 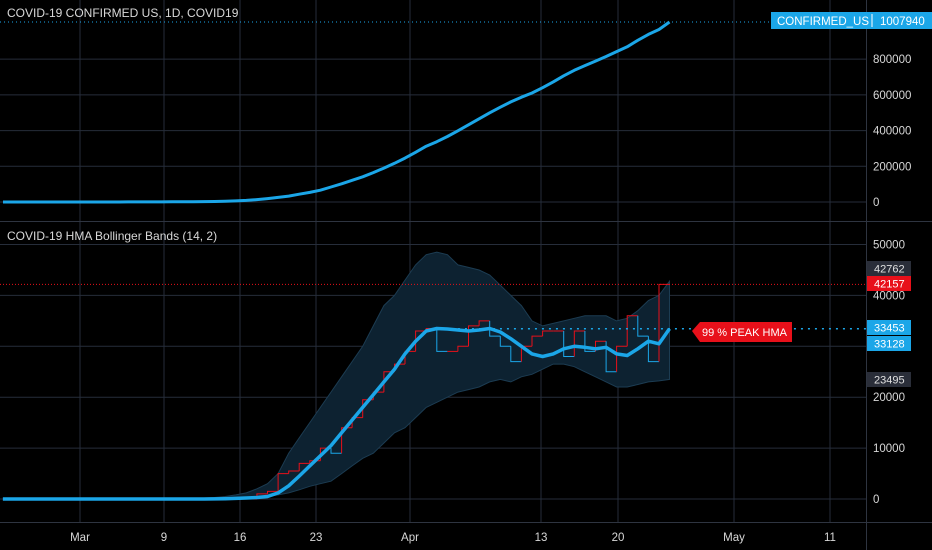 I want to click on confirmed-us-badge-bg, so click(x=851, y=20).